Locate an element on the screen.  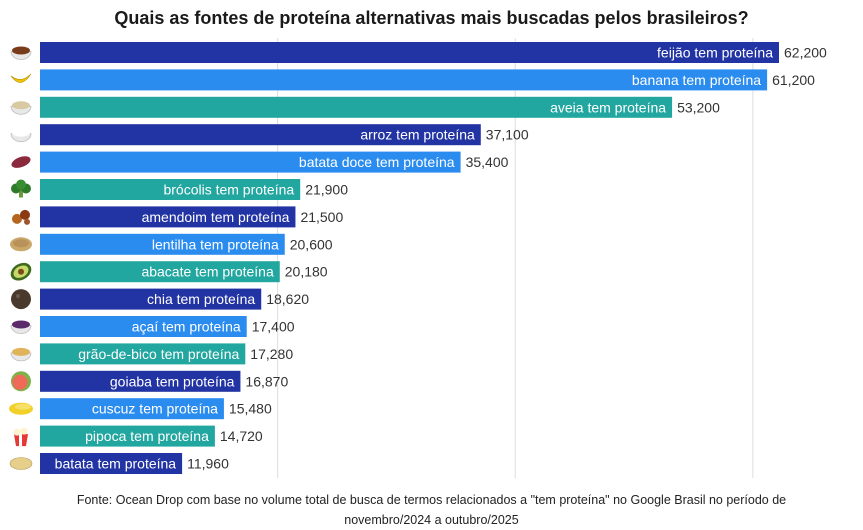
value-label: 35,400 is located at coordinates (487, 162).